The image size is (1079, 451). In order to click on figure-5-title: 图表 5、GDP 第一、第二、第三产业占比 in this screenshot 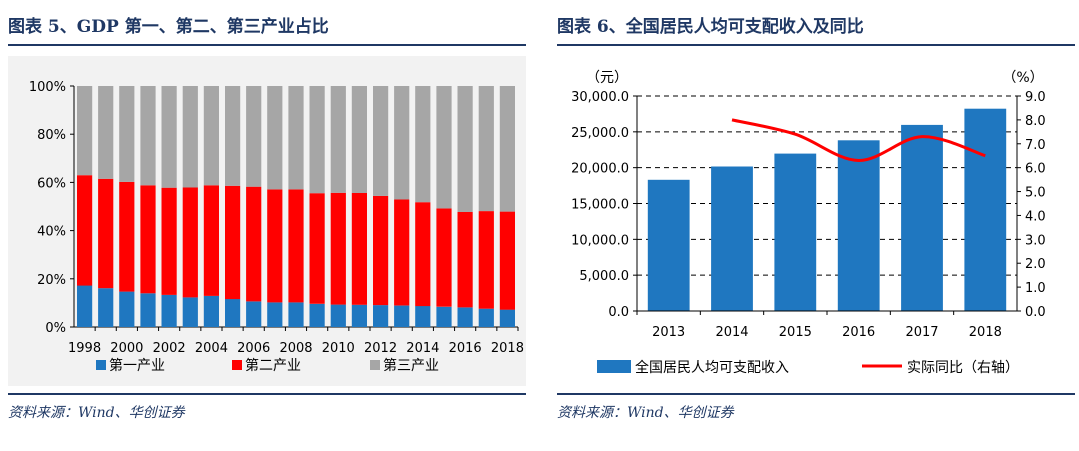, I will do `click(168, 27)`.